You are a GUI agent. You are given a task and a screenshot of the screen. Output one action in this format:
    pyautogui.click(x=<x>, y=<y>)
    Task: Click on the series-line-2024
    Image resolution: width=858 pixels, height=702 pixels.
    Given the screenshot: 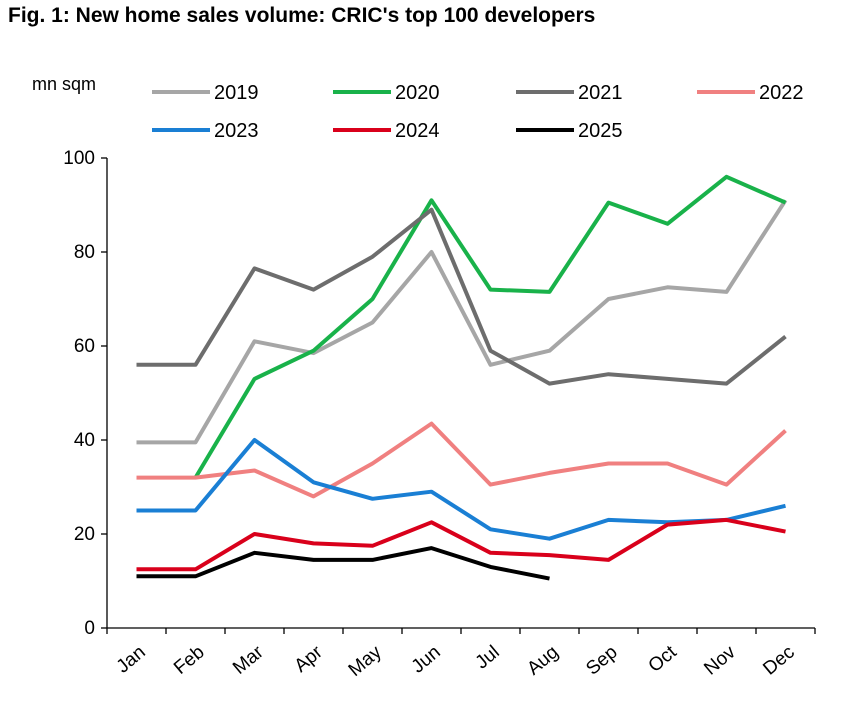 What is the action you would take?
    pyautogui.click(x=461, y=544)
    